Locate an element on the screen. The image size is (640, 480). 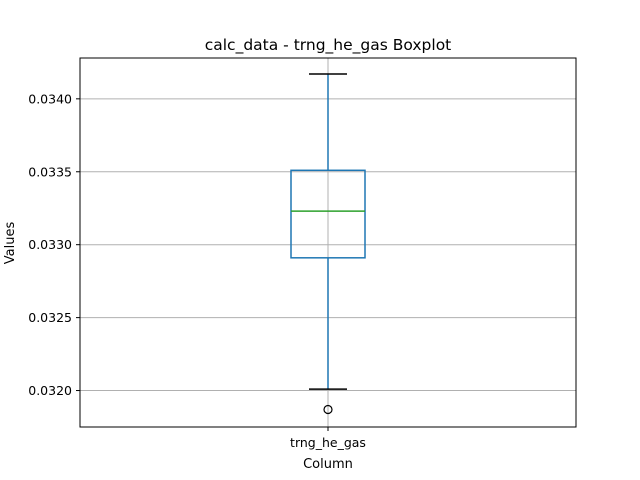
y-axis-label: Values is located at coordinates (10, 243).